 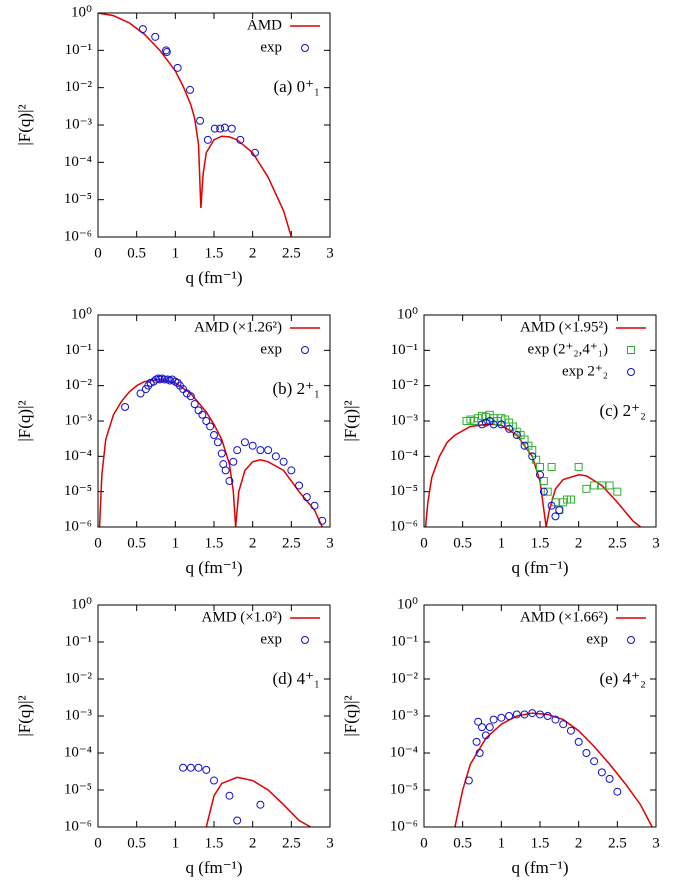 I want to click on legend: AMD (×1.0²) exp, so click(x=261, y=628).